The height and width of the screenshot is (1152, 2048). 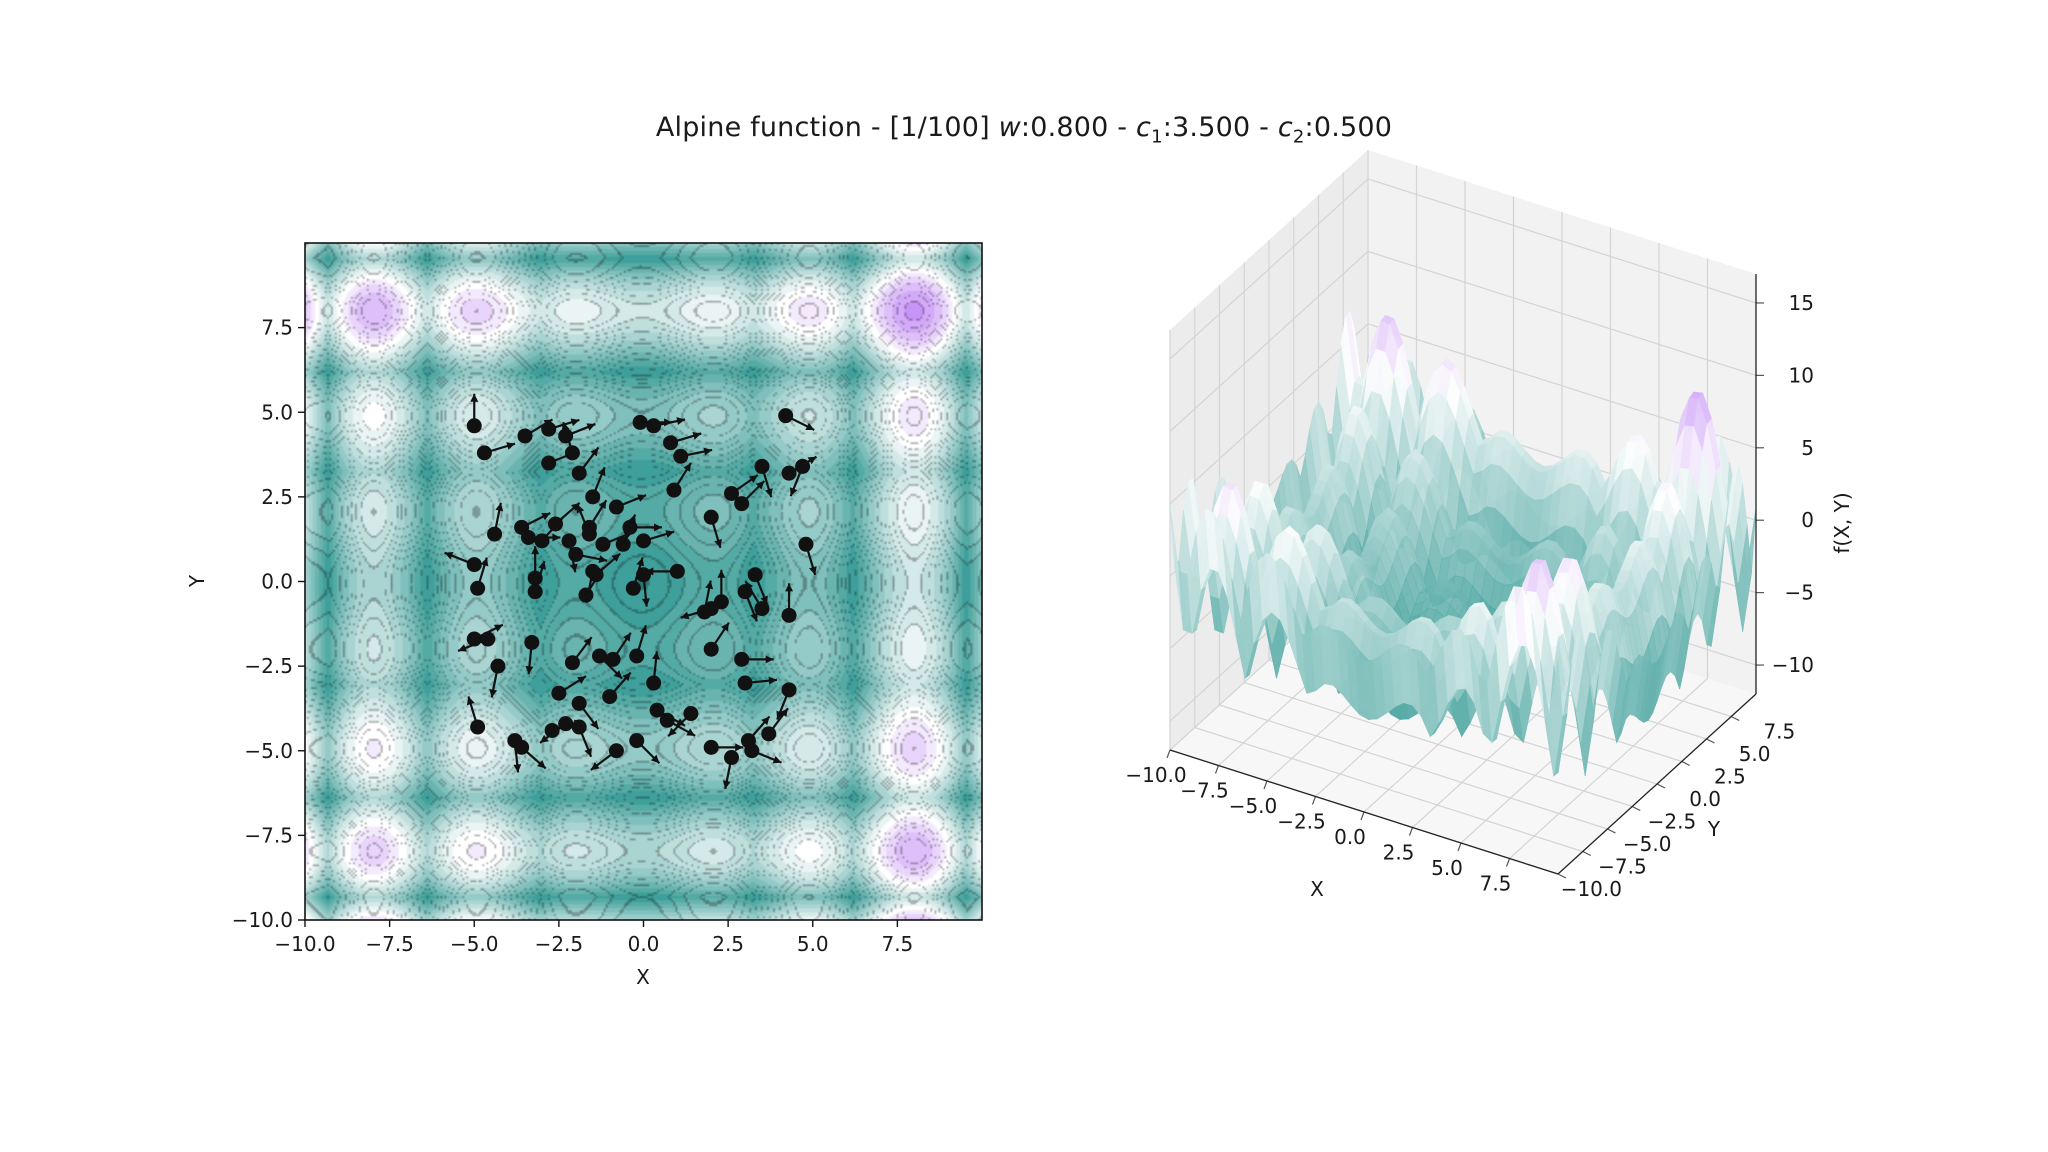 What do you see at coordinates (277, 582) in the screenshot?
I see `contour-y-tick-label: 0.0` at bounding box center [277, 582].